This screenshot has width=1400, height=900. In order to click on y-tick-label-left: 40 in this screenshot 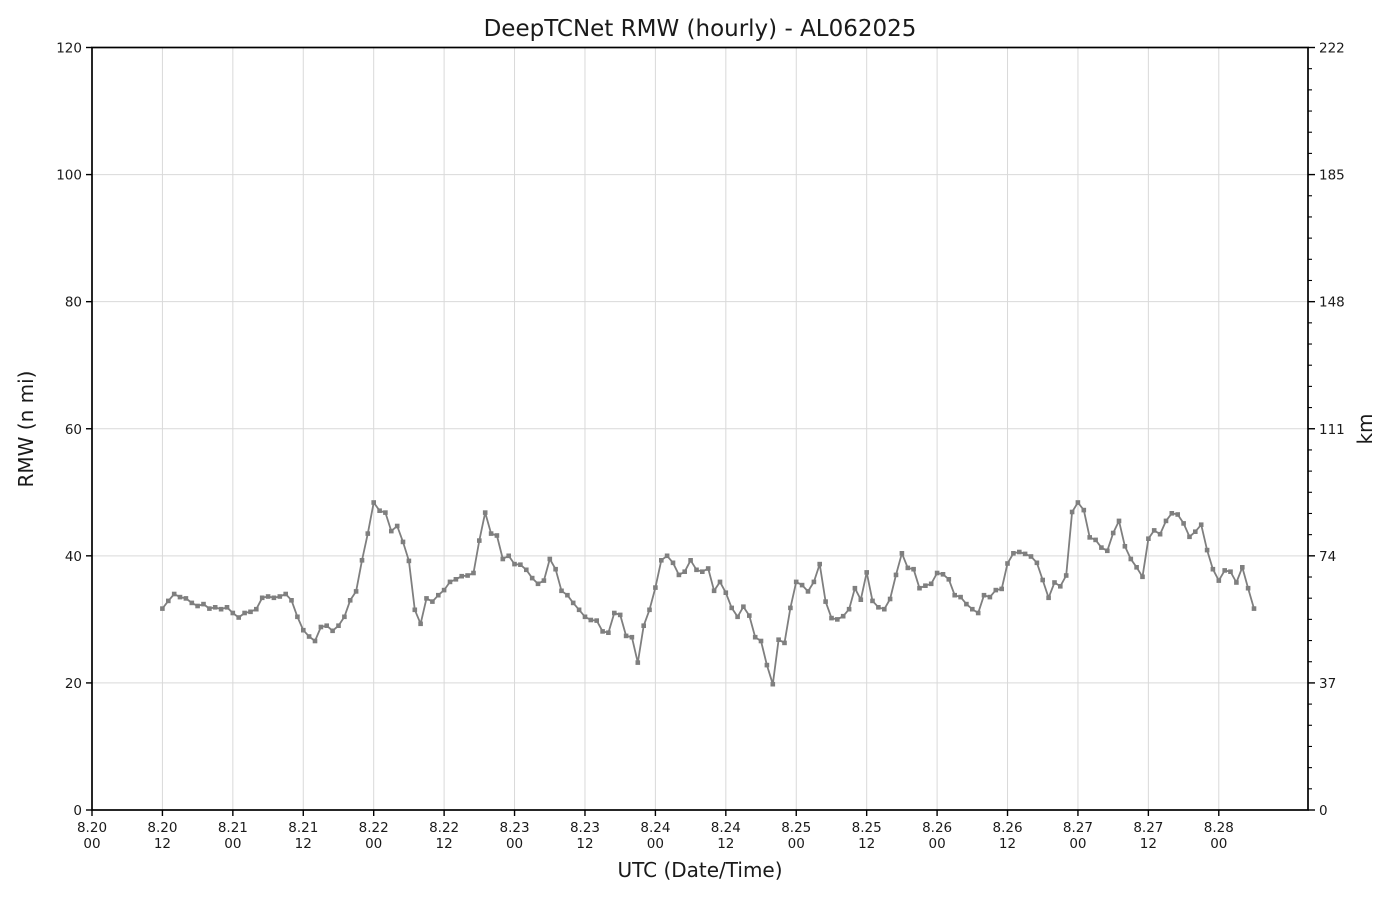, I will do `click(73, 557)`.